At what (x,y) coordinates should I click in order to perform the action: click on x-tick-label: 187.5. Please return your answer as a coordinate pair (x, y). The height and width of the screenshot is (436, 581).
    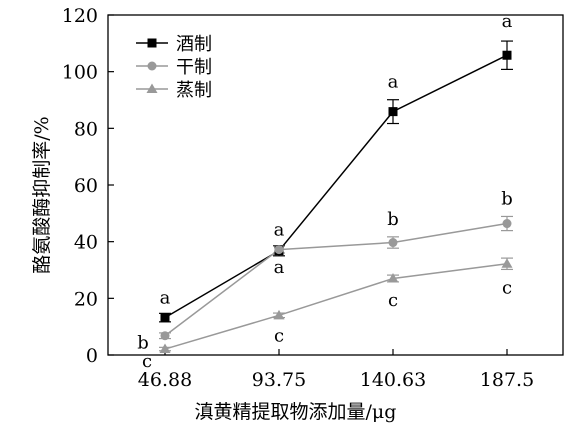
    Looking at the image, I should click on (507, 380).